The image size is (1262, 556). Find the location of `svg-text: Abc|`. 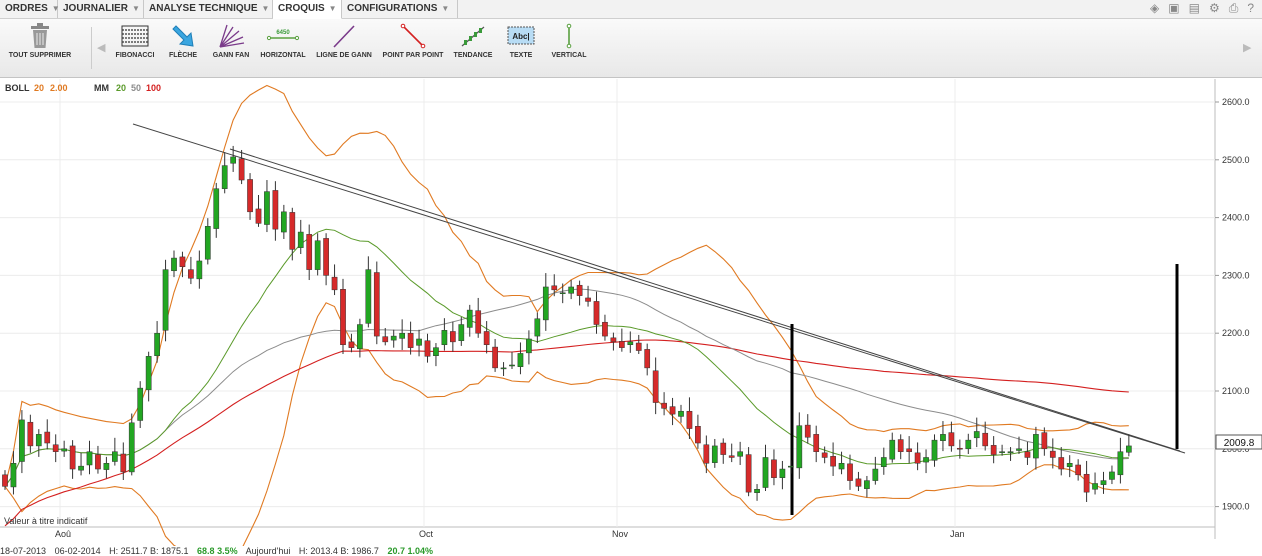

svg-text: Abc| is located at coordinates (520, 36).